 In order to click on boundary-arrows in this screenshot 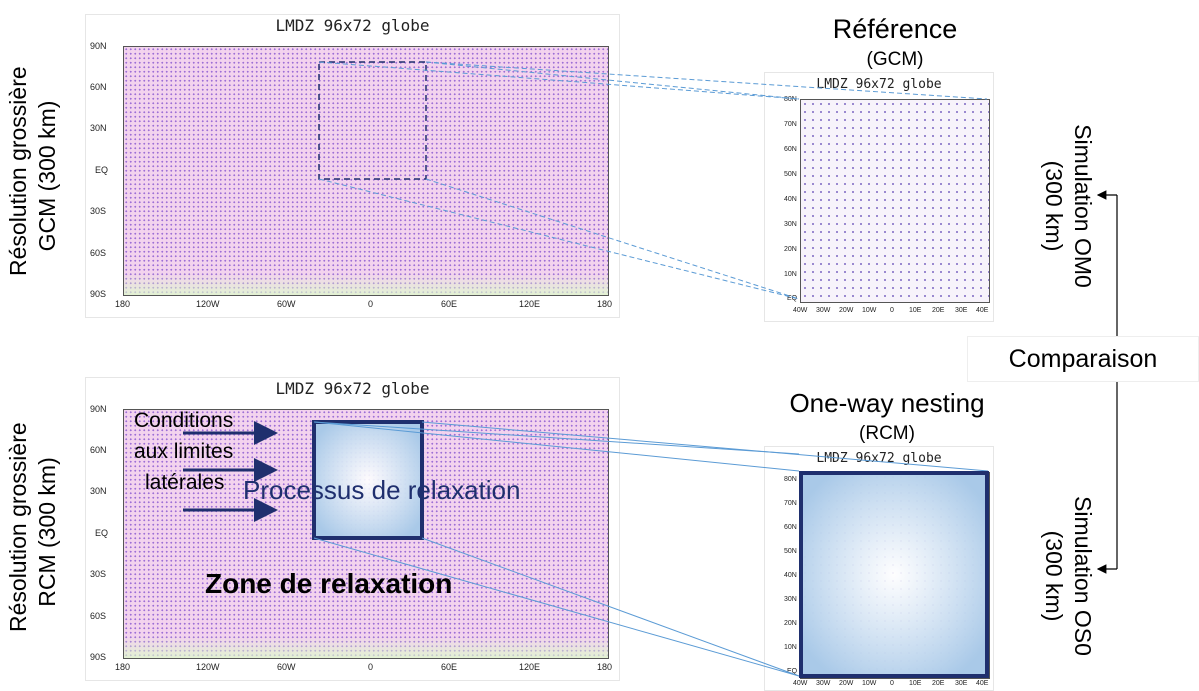, I will do `click(230, 471)`.